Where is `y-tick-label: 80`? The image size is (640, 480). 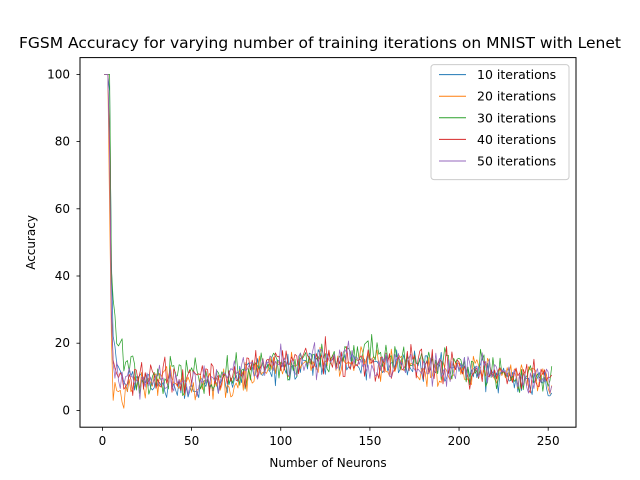 y-tick-label: 80 is located at coordinates (62, 142).